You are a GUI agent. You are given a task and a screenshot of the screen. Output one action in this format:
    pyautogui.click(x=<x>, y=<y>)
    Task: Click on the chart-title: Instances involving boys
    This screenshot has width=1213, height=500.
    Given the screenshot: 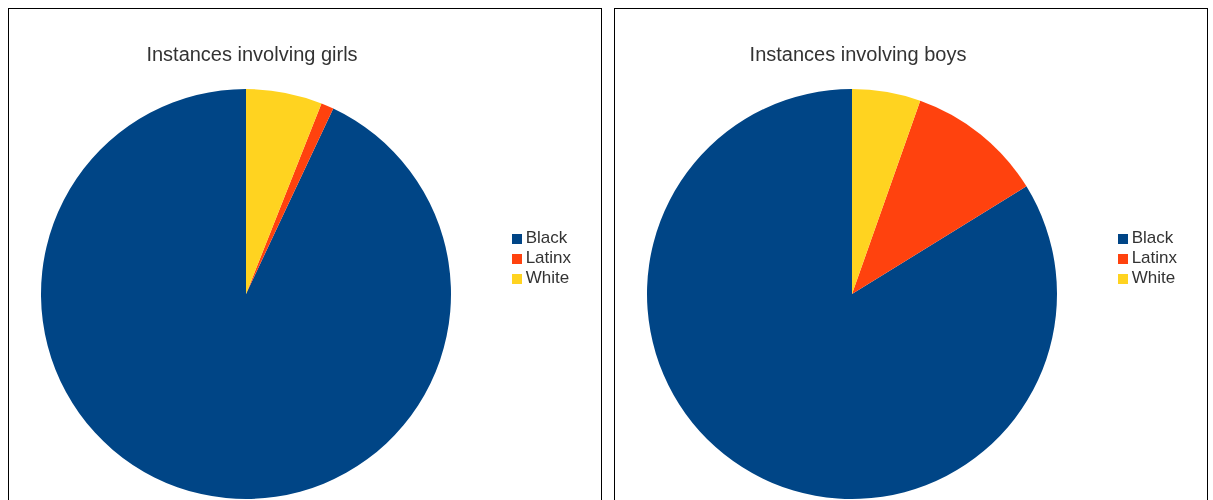 What is the action you would take?
    pyautogui.click(x=858, y=54)
    